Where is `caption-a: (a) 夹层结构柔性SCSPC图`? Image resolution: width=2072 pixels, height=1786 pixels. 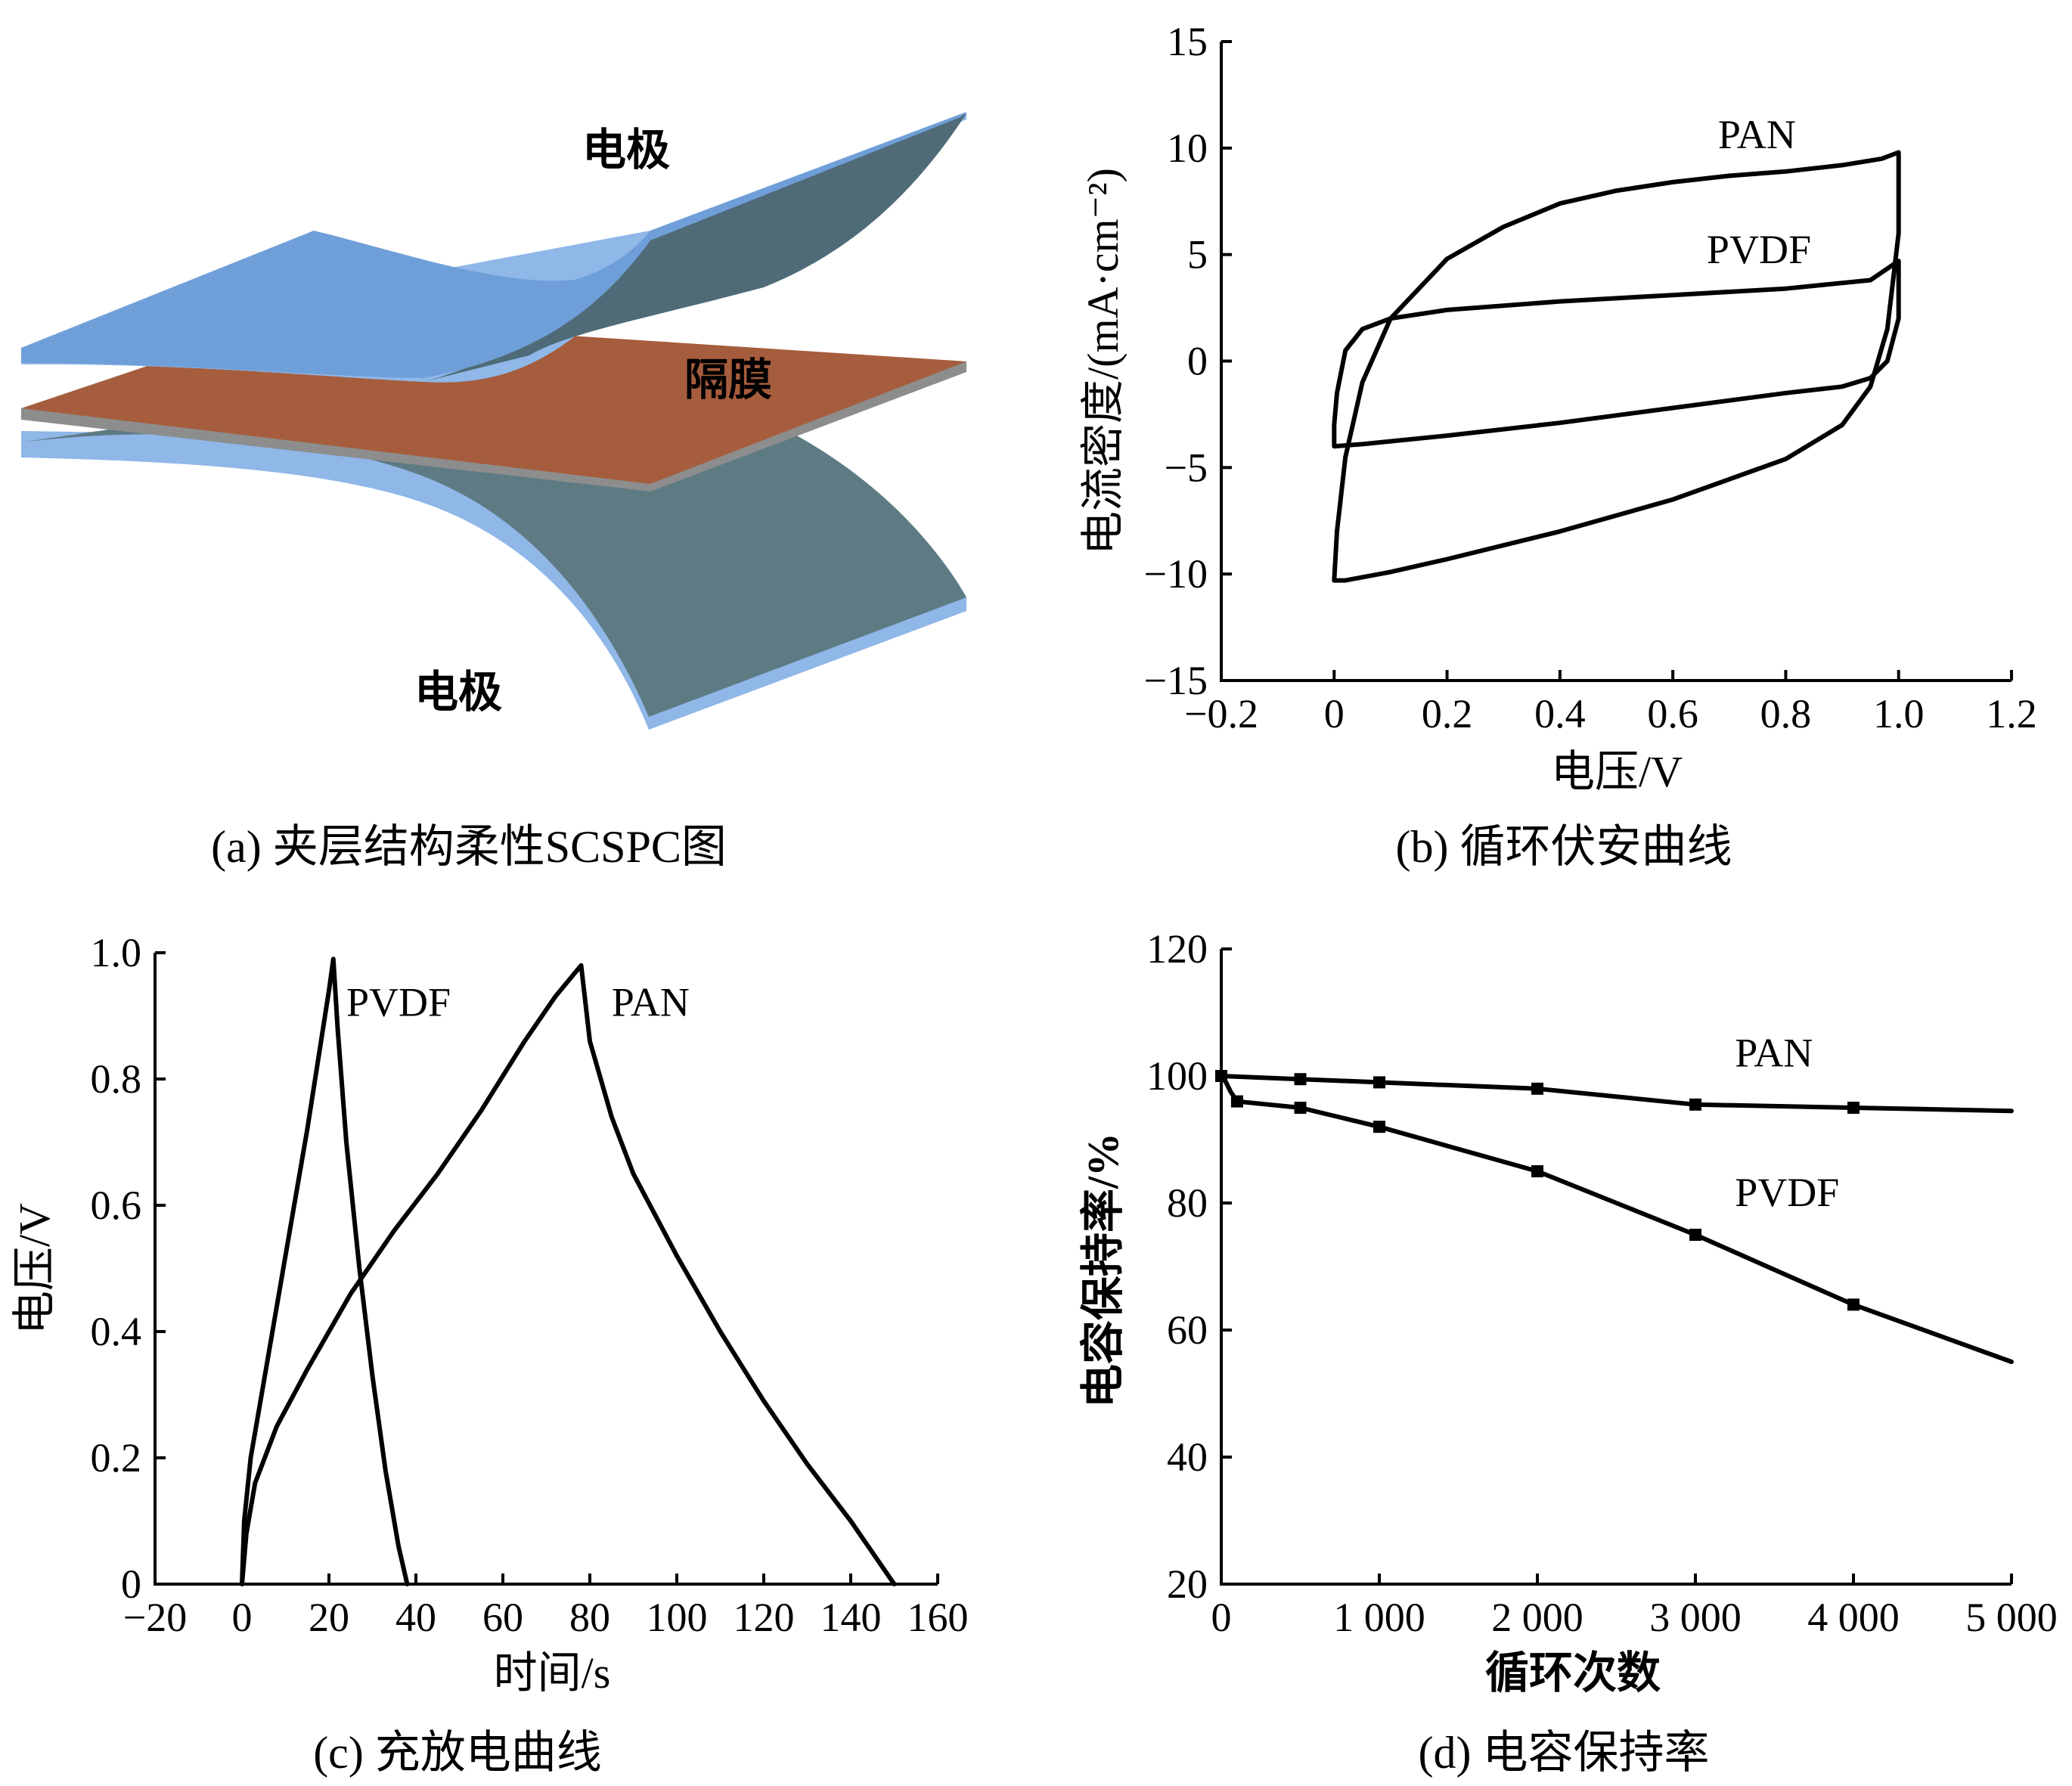 caption-a: (a) 夹层结构柔性SCSPC图 is located at coordinates (469, 847).